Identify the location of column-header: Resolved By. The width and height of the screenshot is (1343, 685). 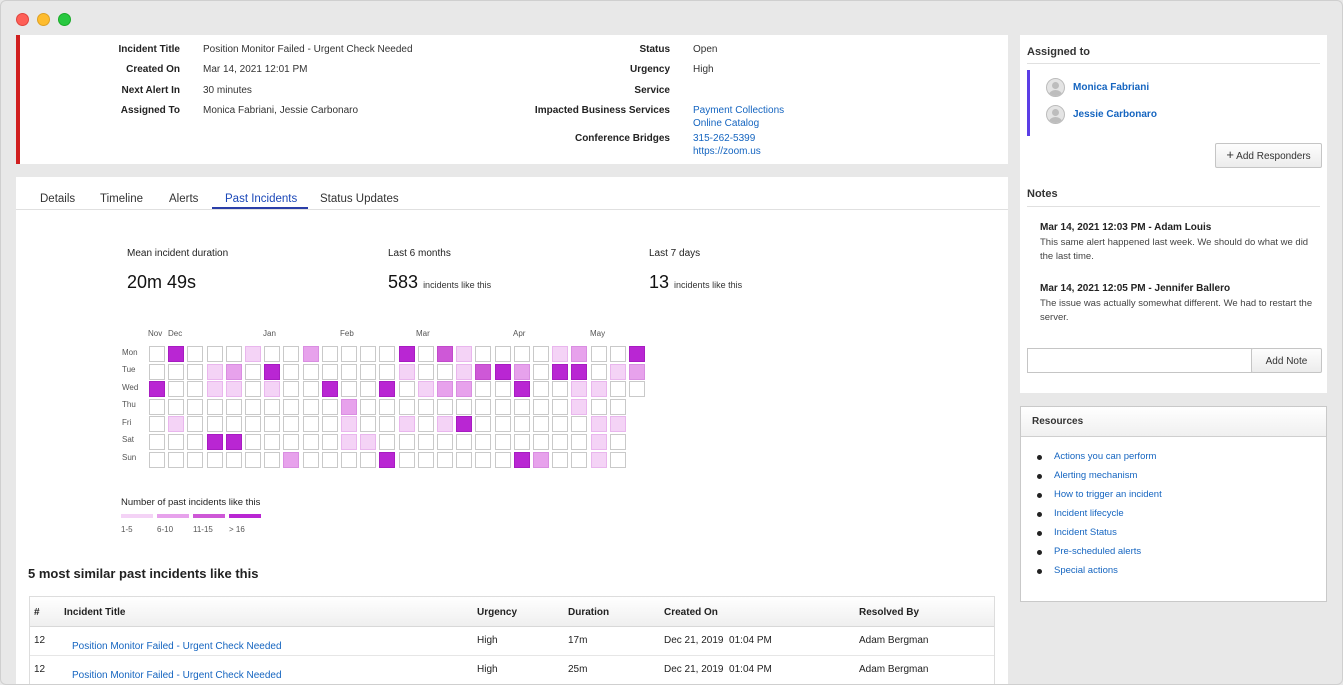
(889, 612).